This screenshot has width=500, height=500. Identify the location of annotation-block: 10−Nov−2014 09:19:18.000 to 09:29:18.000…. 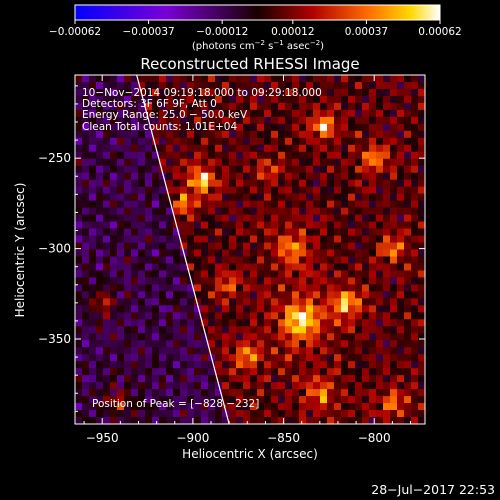
(202, 110).